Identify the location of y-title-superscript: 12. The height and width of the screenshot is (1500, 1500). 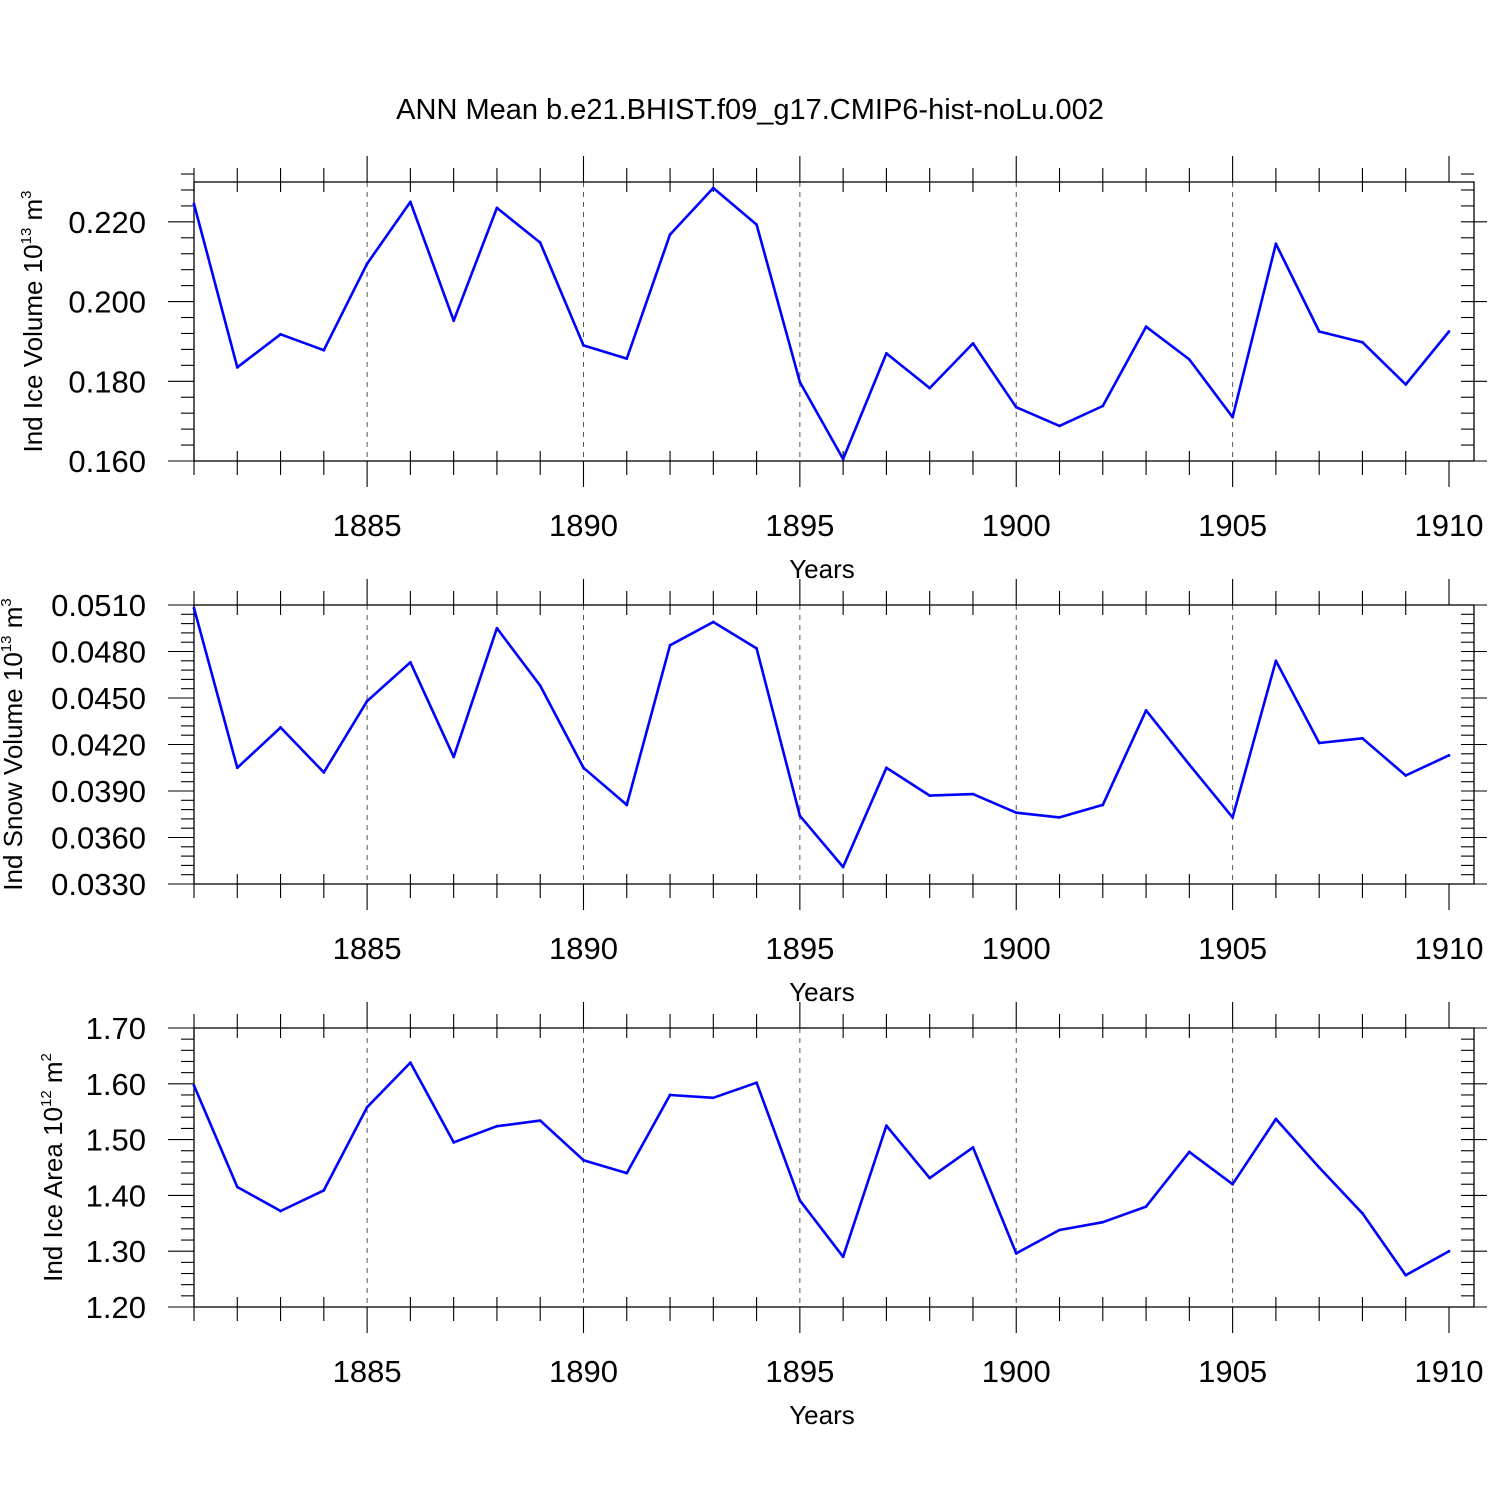
(46, 1098).